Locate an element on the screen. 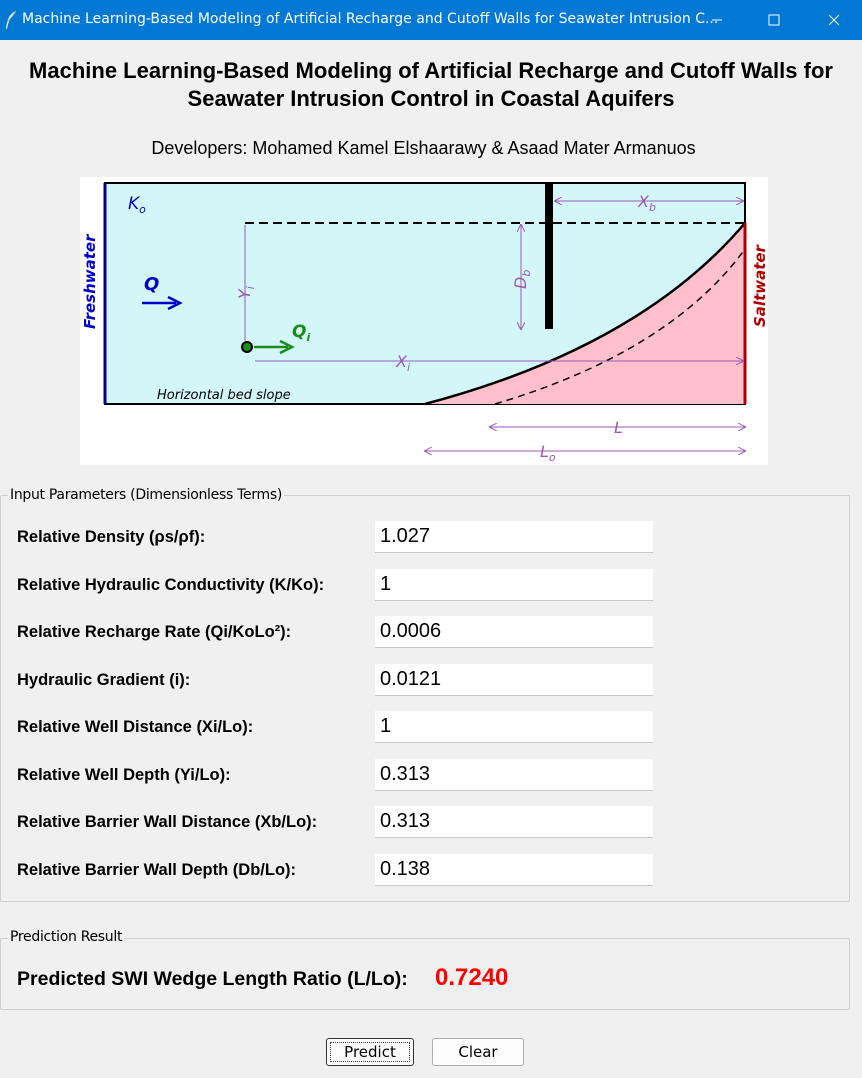 Image resolution: width=862 pixels, height=1078 pixels. clear-button: Clear is located at coordinates (478, 1052).